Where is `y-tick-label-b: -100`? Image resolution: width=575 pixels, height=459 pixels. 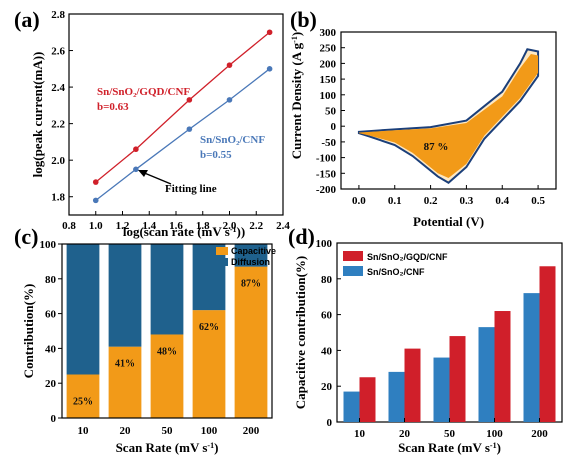 y-tick-label-b: -100 is located at coordinates (326, 159).